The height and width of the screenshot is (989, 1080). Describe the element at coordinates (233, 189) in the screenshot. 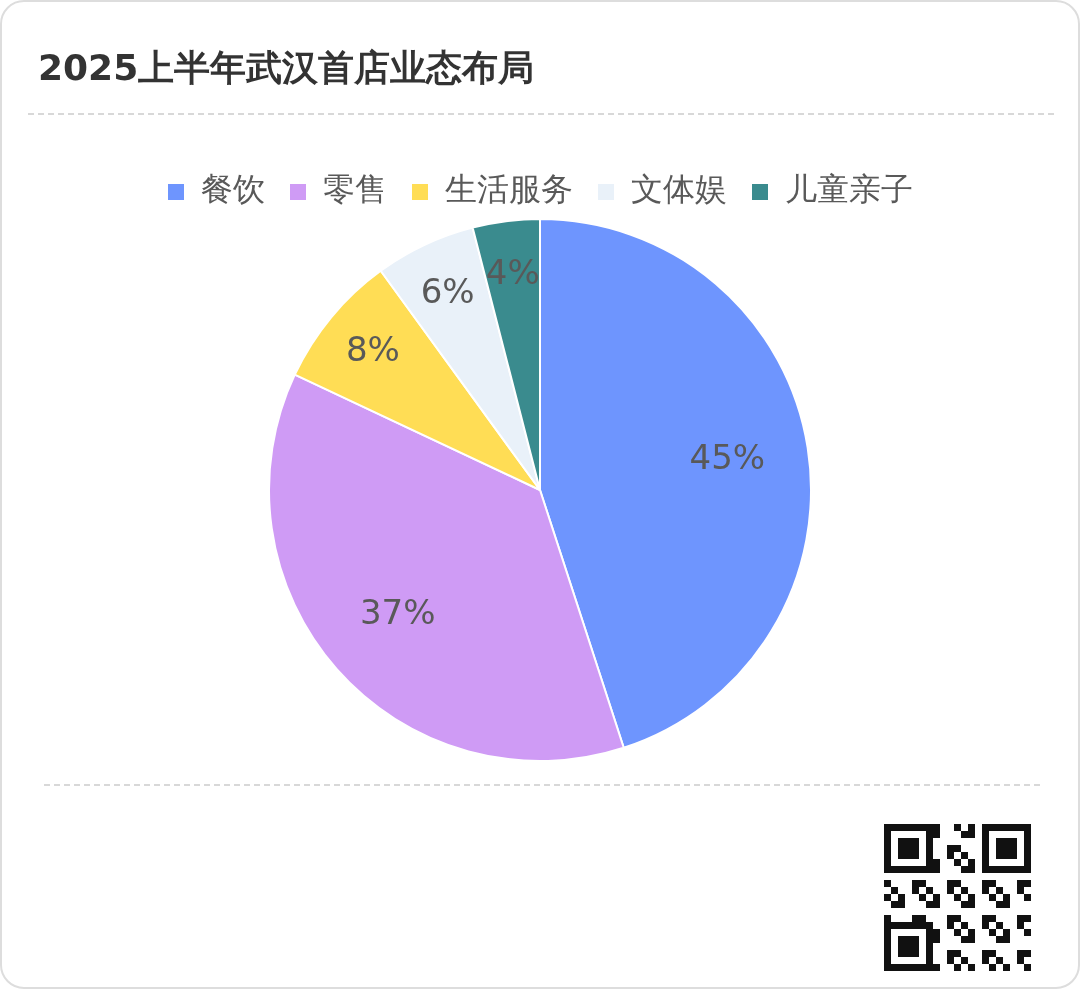

I see `legend-label: 餐饮` at that location.